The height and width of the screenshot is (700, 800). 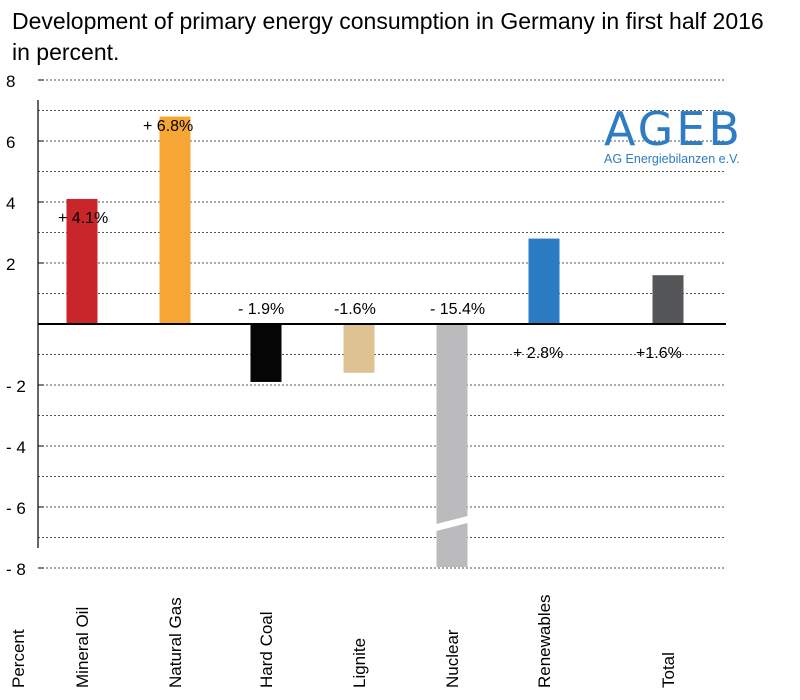 I want to click on category-label: Mineral Oil, so click(x=82, y=647).